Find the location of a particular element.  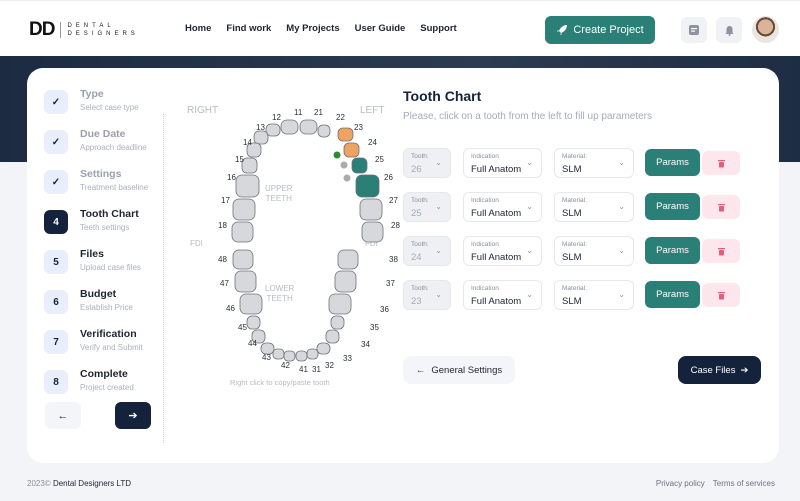

message-icon is located at coordinates (694, 30).